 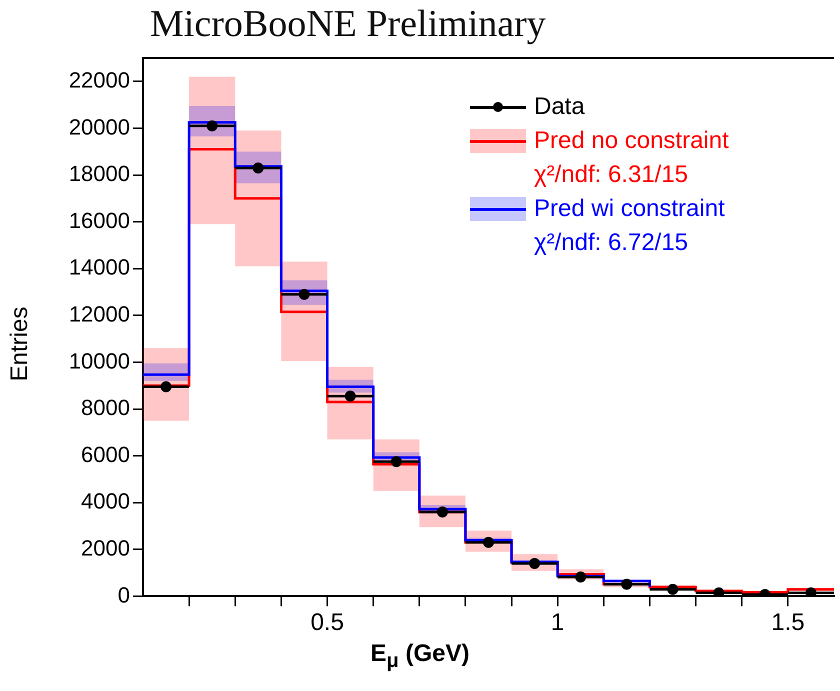 I want to click on y-tick-label: 12000, so click(x=99, y=313).